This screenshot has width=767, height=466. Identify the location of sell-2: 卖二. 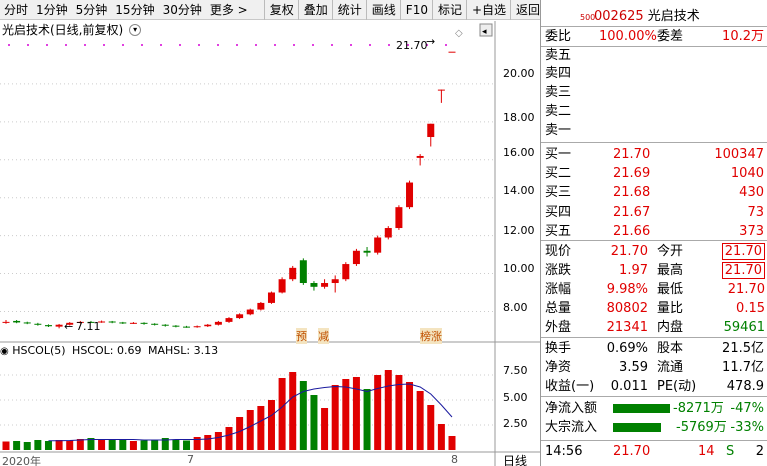
(558, 111).